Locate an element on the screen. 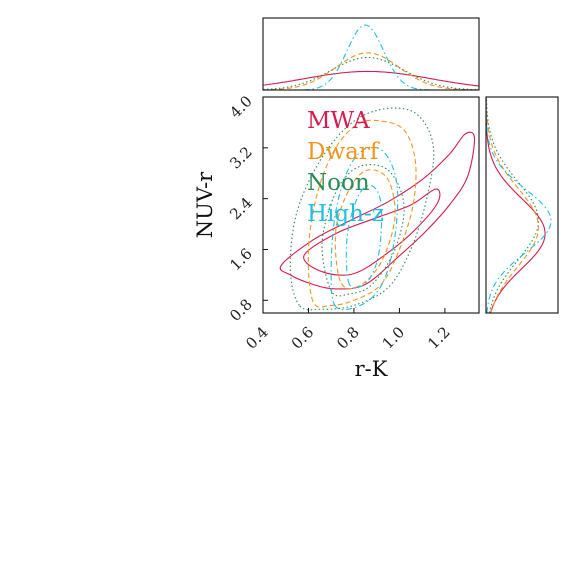  mwa-y-marginal is located at coordinates (515, 205).